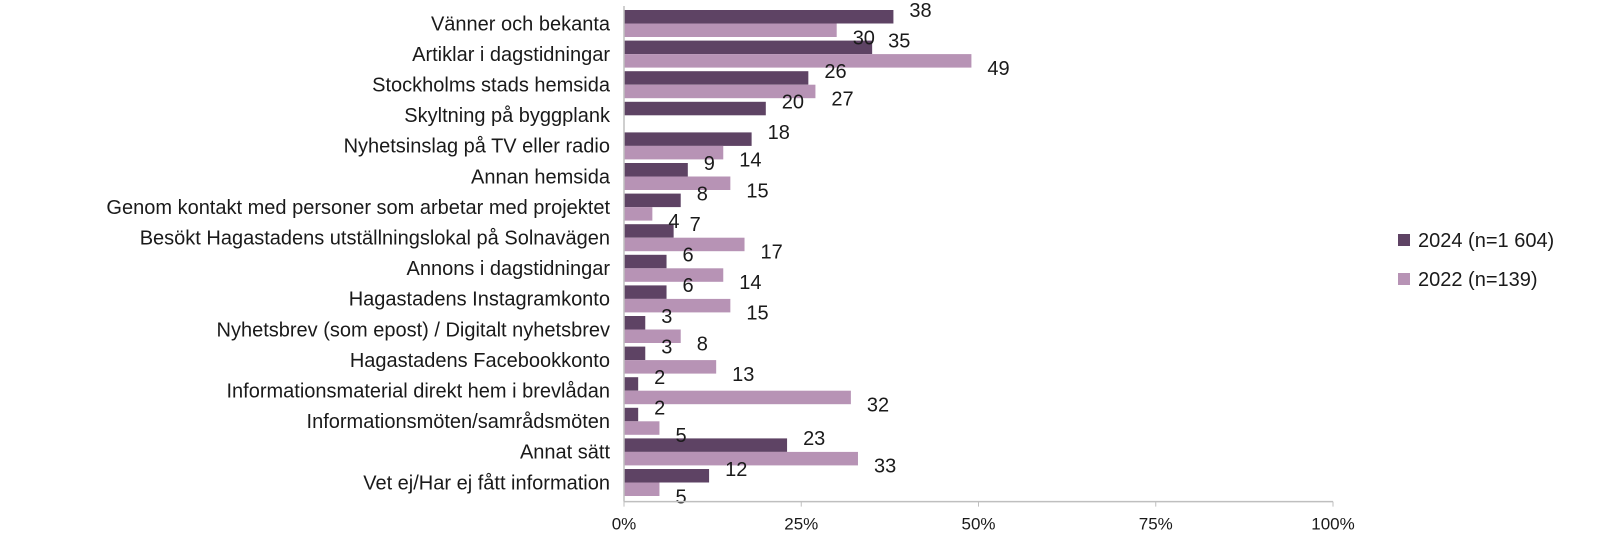 This screenshot has width=1598, height=536. Describe the element at coordinates (1156, 524) in the screenshot. I see `x-tick-label: 75%` at that location.